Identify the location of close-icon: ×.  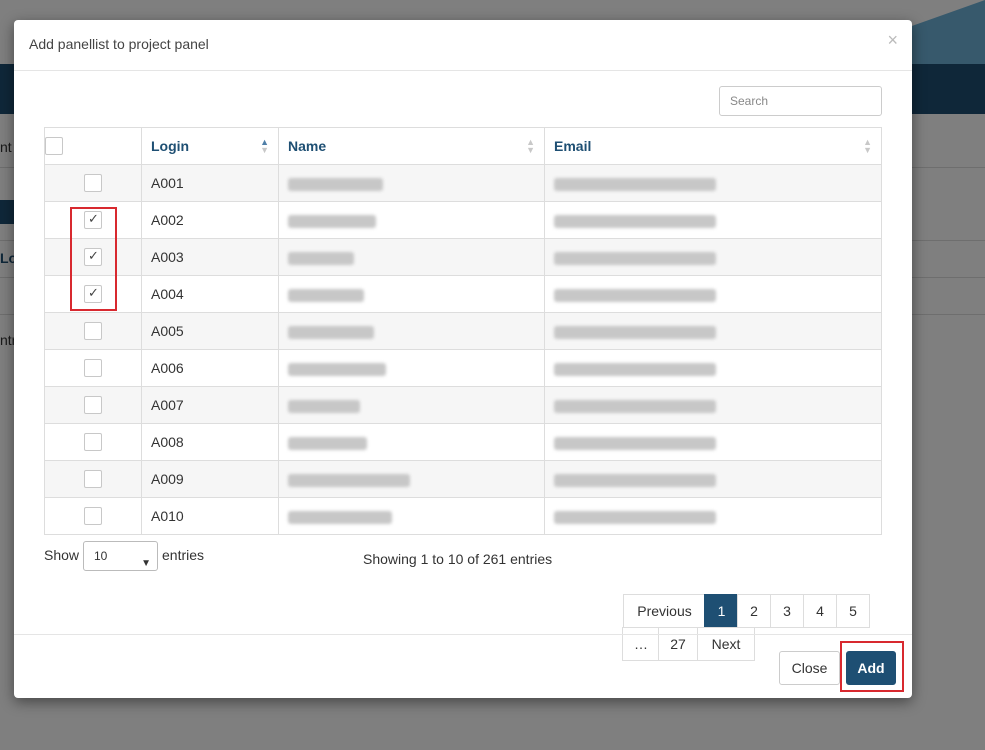
(892, 40).